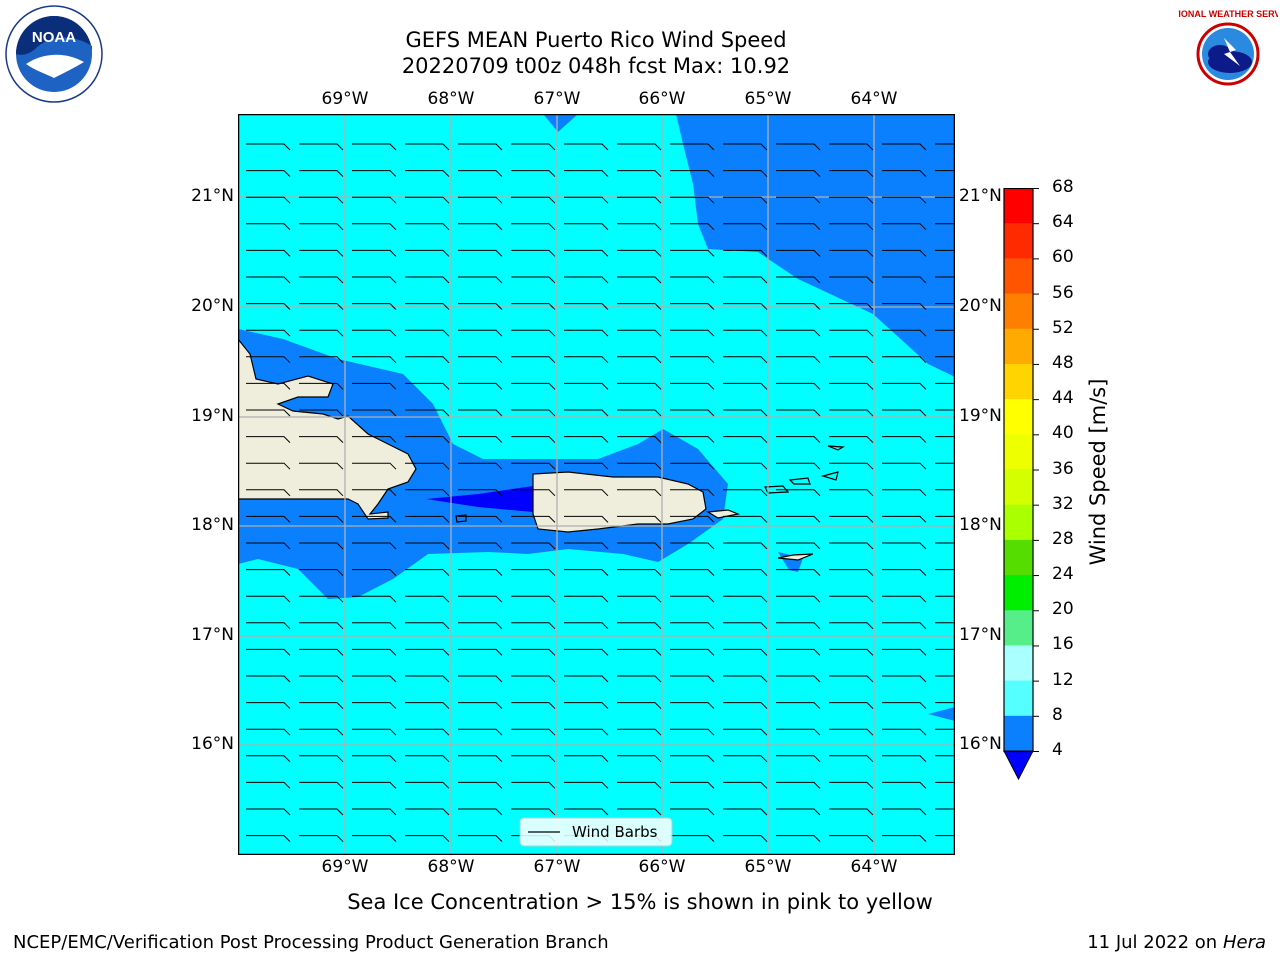  What do you see at coordinates (1244, 942) in the screenshot?
I see `footer-host: Hera` at bounding box center [1244, 942].